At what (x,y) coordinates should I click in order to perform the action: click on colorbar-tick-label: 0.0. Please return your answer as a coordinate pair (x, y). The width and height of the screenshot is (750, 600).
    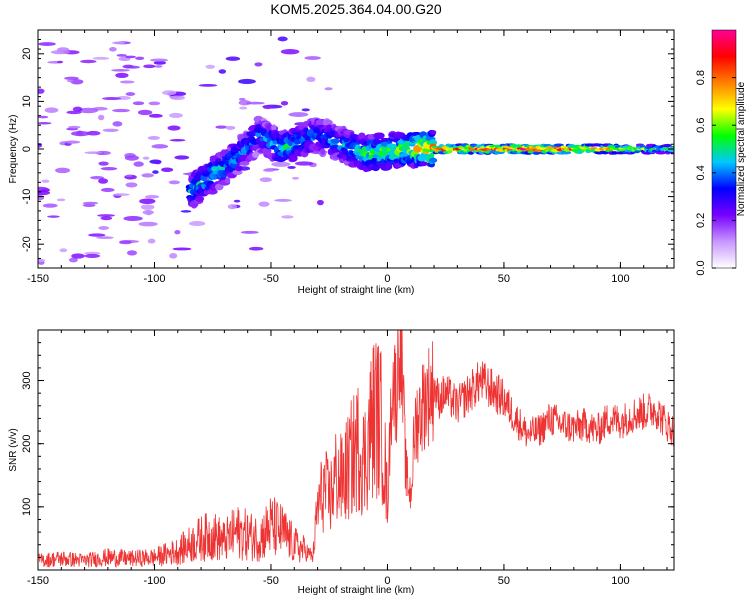
    Looking at the image, I should click on (701, 267).